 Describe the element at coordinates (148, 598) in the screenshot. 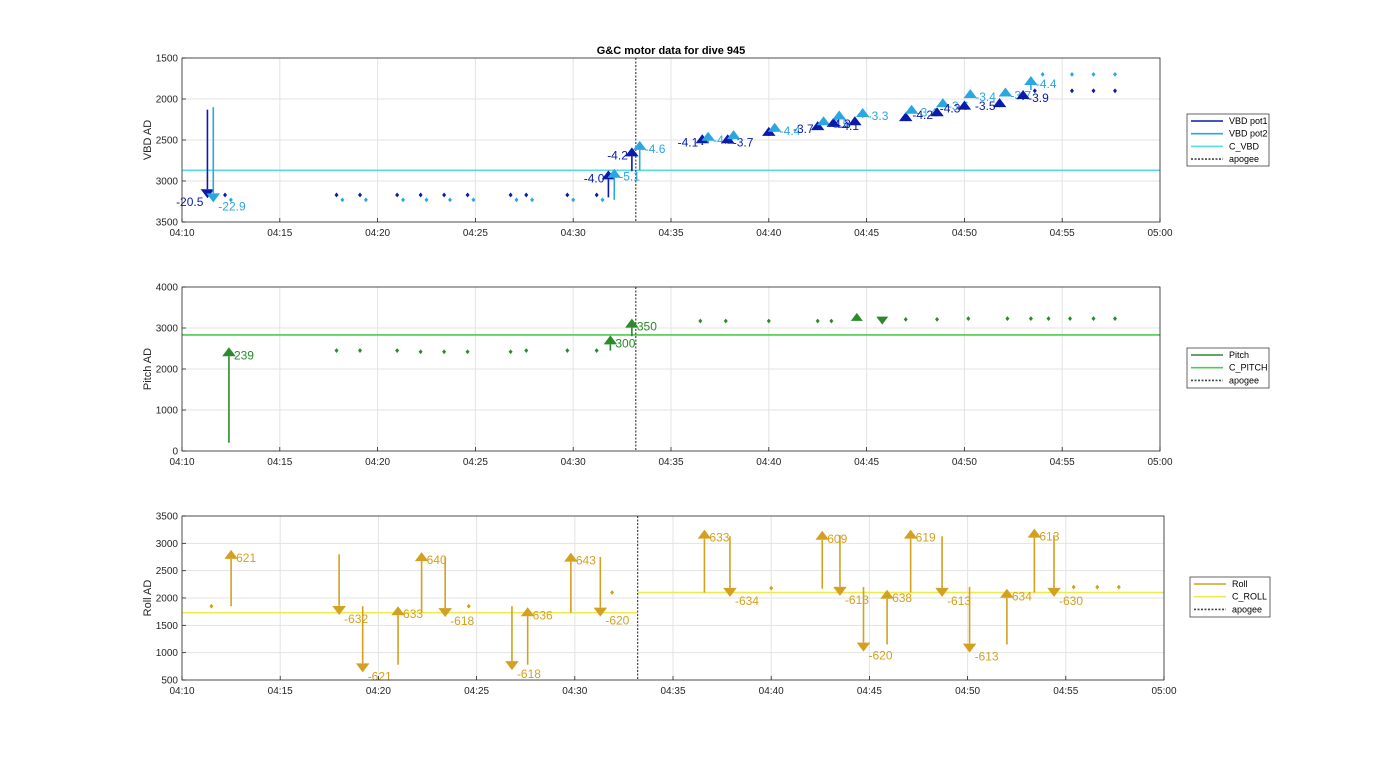

I see `y-axis-label: Roll AD` at that location.